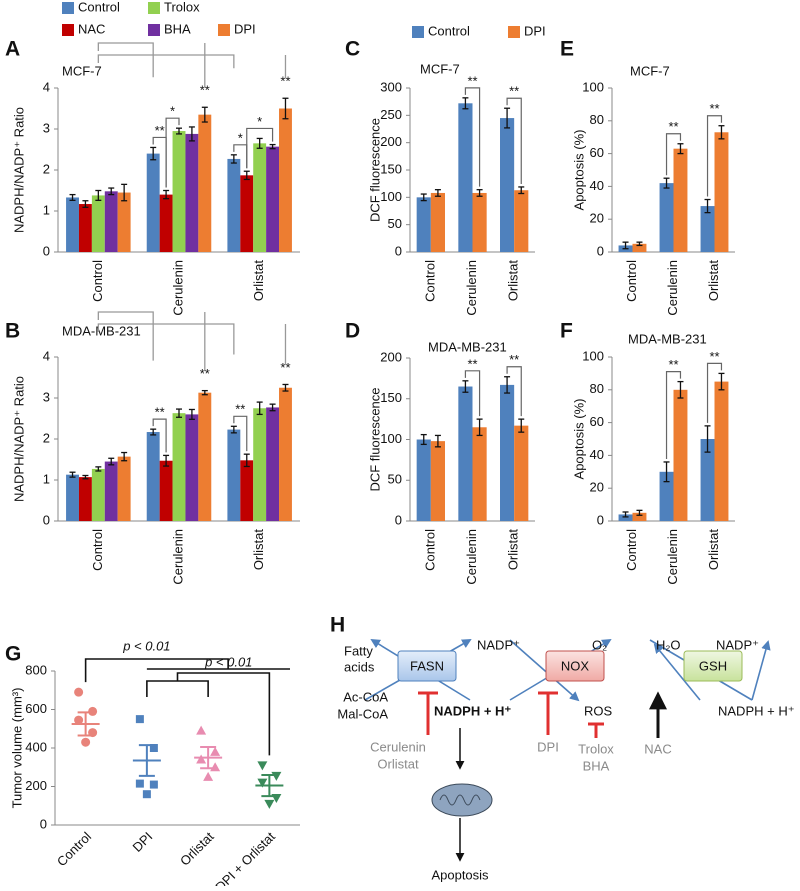  Describe the element at coordinates (177, 28) in the screenshot. I see `legend-label: BHA` at that location.